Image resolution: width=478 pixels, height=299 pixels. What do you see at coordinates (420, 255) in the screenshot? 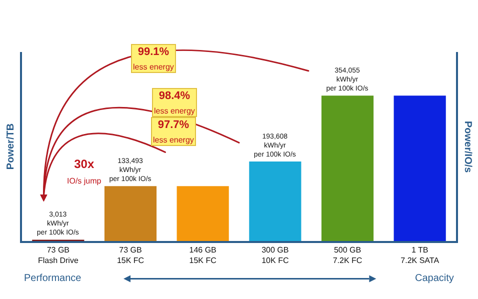
I see `x-tick-label: 1 TB 7.2K SATA` at bounding box center [420, 255].